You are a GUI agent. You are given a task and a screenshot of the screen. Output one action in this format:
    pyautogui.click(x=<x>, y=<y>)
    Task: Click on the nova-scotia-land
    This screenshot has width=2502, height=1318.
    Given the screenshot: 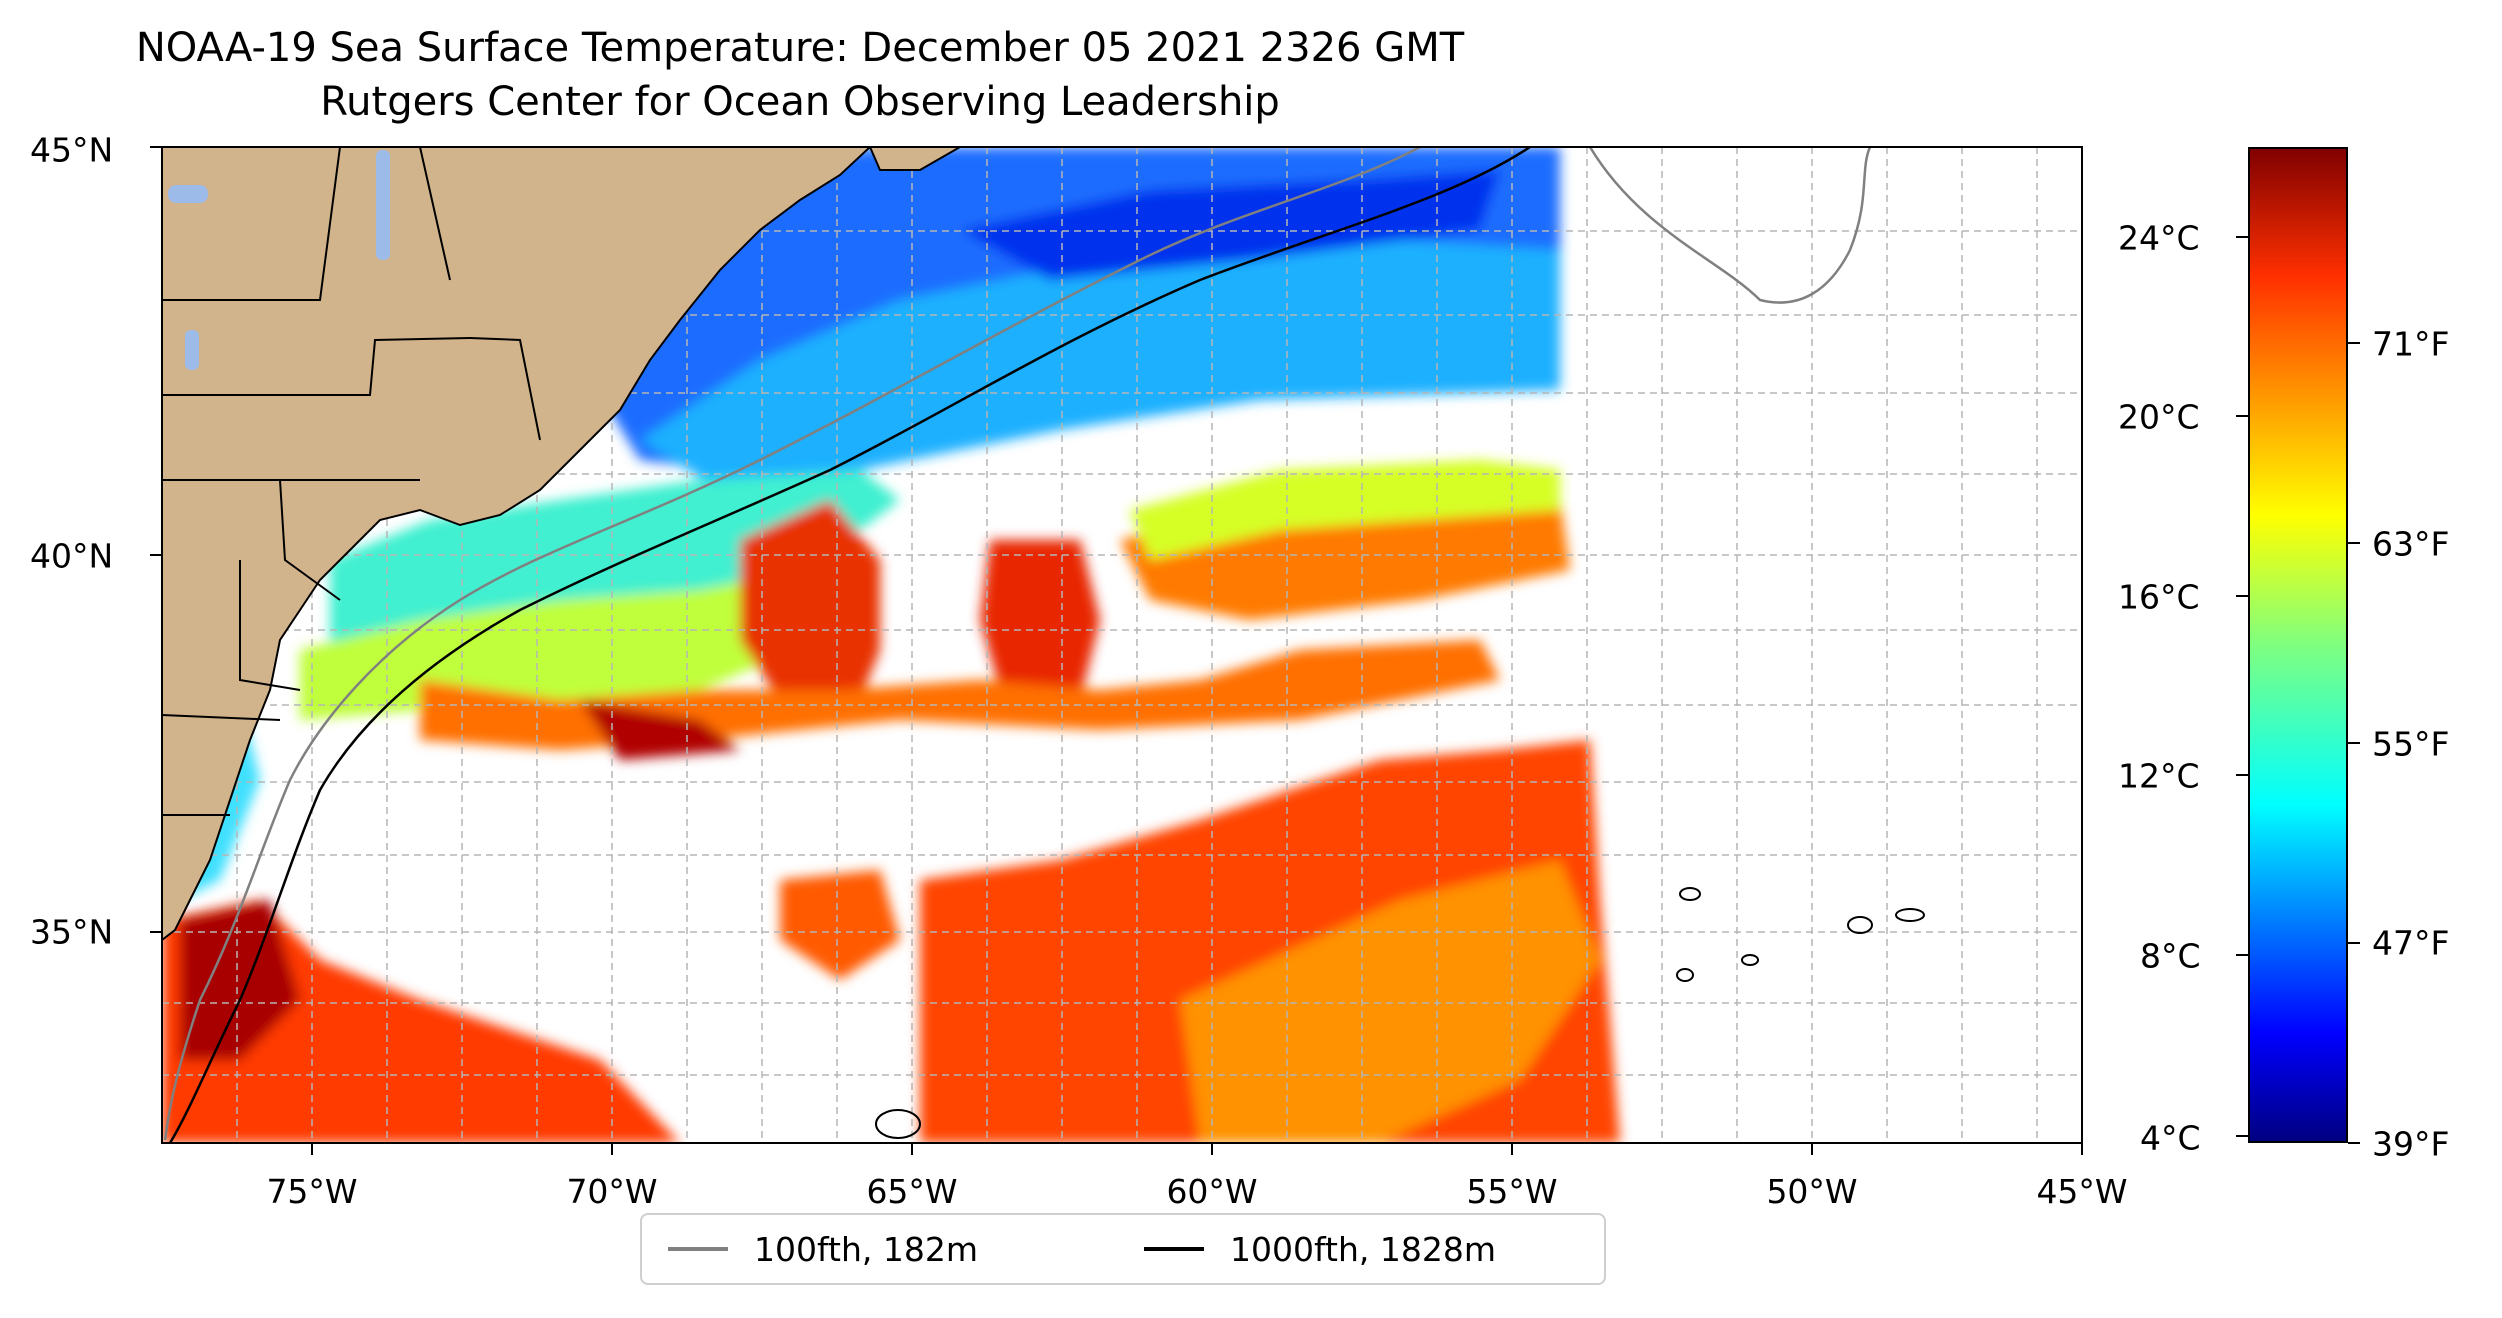 What is the action you would take?
    pyautogui.click(x=915, y=159)
    